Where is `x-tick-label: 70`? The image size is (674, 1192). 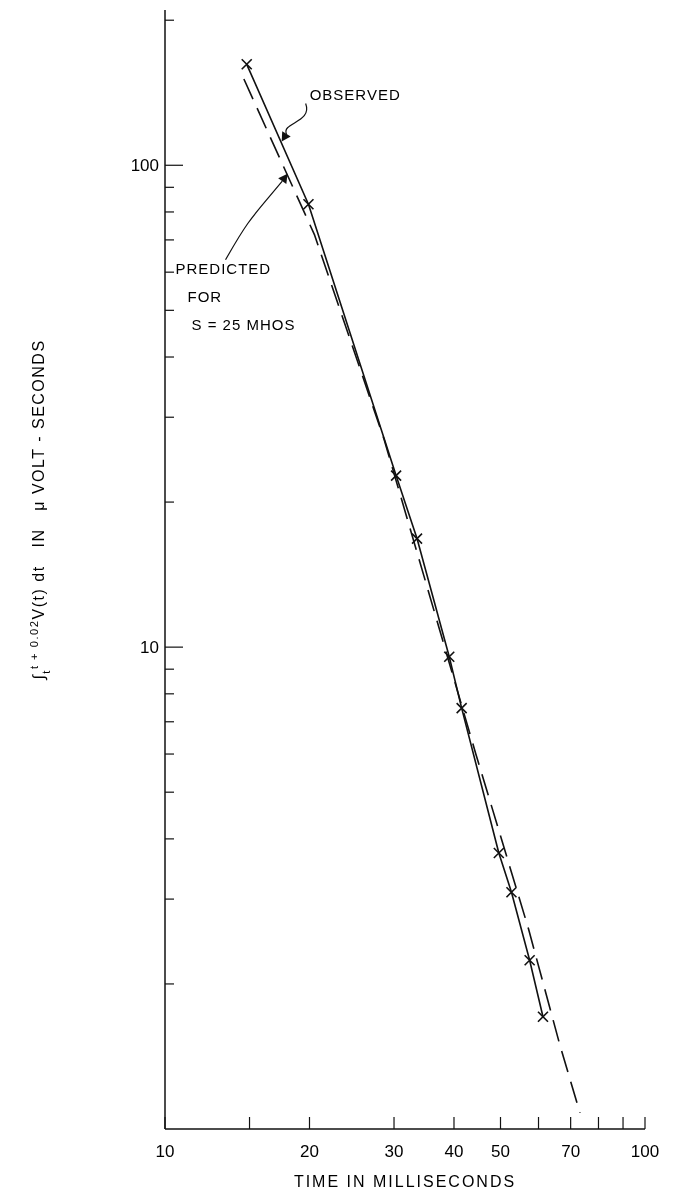
x-tick-label: 70 is located at coordinates (571, 1151).